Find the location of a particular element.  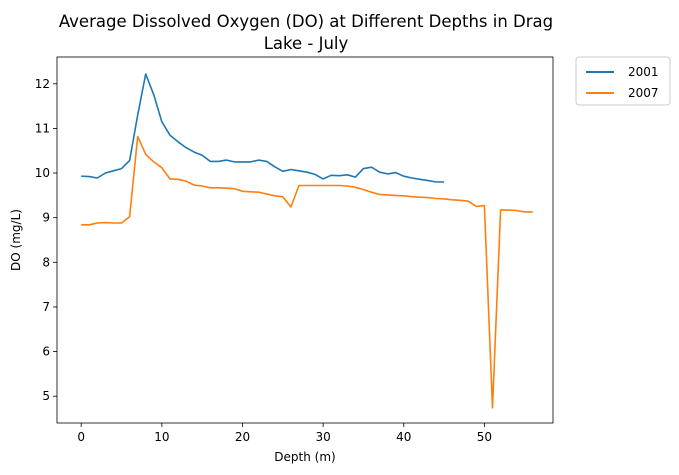

x-axis: 0 10 20 30 40 50 is located at coordinates (284, 433).